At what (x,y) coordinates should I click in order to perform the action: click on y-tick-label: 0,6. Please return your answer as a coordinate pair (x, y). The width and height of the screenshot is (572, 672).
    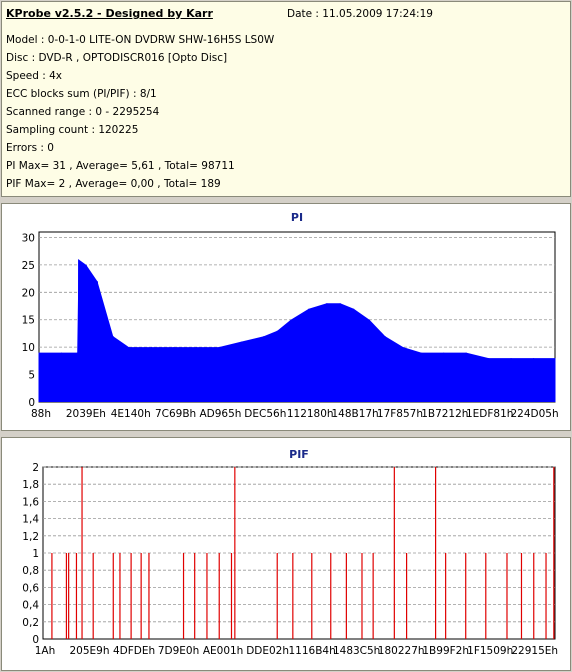
    Looking at the image, I should click on (30, 588).